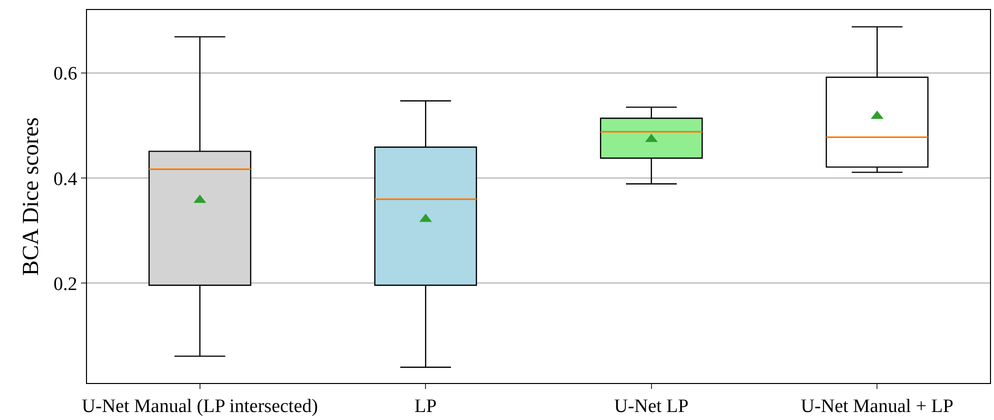  Describe the element at coordinates (65, 179) in the screenshot. I see `y-tick-label: 0.4` at that location.